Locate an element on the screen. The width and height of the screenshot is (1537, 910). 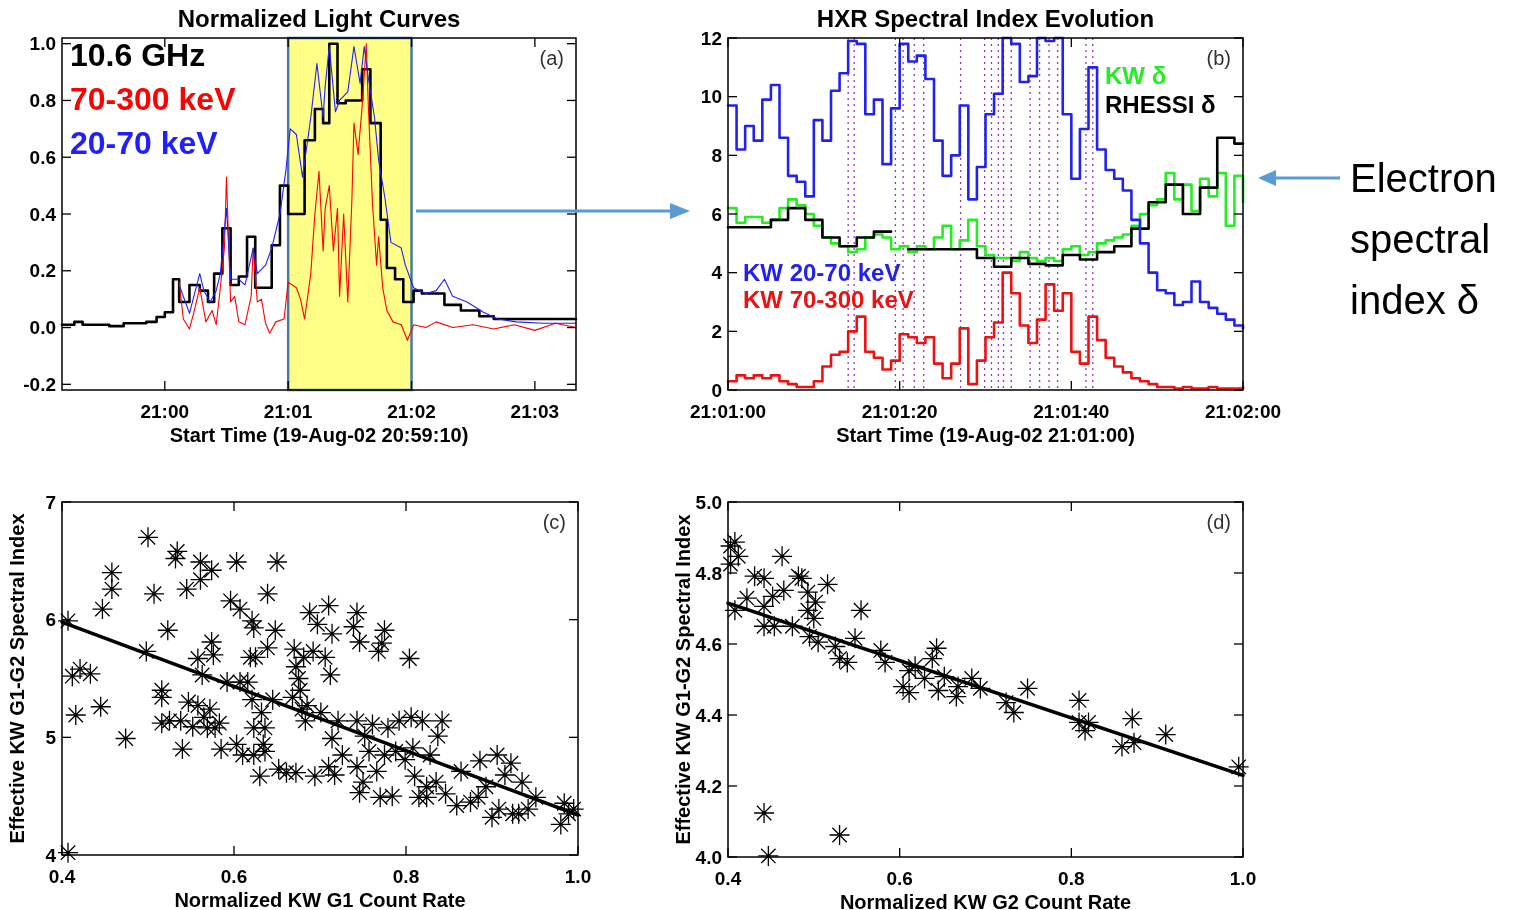
y-tick-label: 7 is located at coordinates (50, 502).